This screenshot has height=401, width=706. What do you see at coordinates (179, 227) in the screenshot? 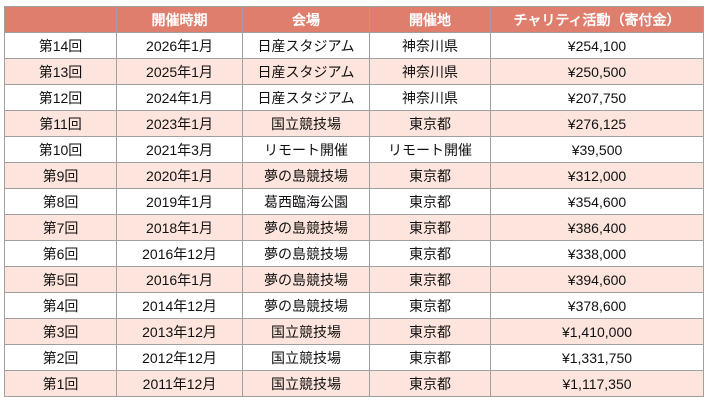
I see `cell-date: 2018年1月` at bounding box center [179, 227].